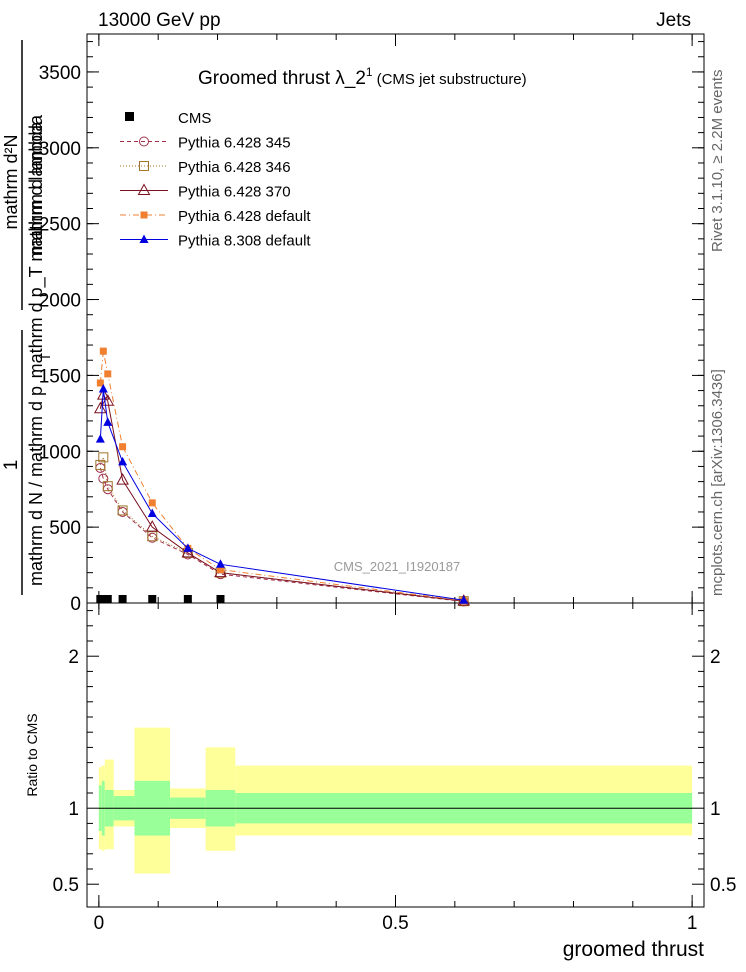 This screenshot has height=972, width=746. Describe the element at coordinates (234, 167) in the screenshot. I see `legend-label: Pythia 6.428 346` at that location.